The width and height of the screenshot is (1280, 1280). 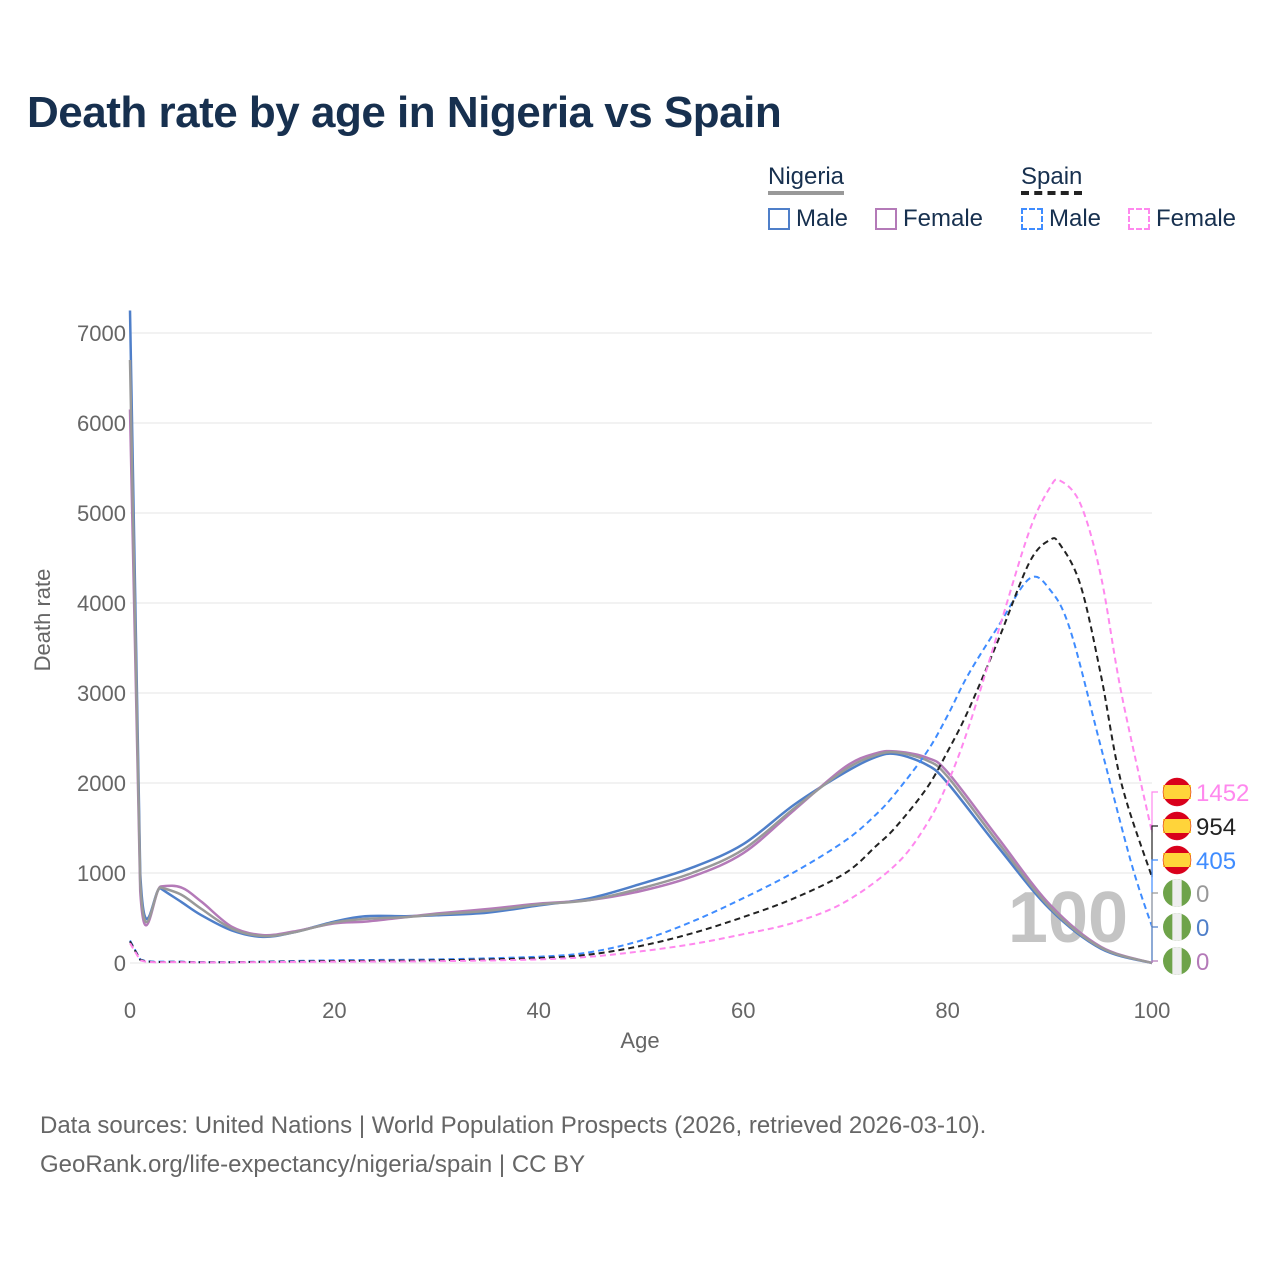 What do you see at coordinates (1068, 918) in the screenshot?
I see `watermark-year: 100` at bounding box center [1068, 918].